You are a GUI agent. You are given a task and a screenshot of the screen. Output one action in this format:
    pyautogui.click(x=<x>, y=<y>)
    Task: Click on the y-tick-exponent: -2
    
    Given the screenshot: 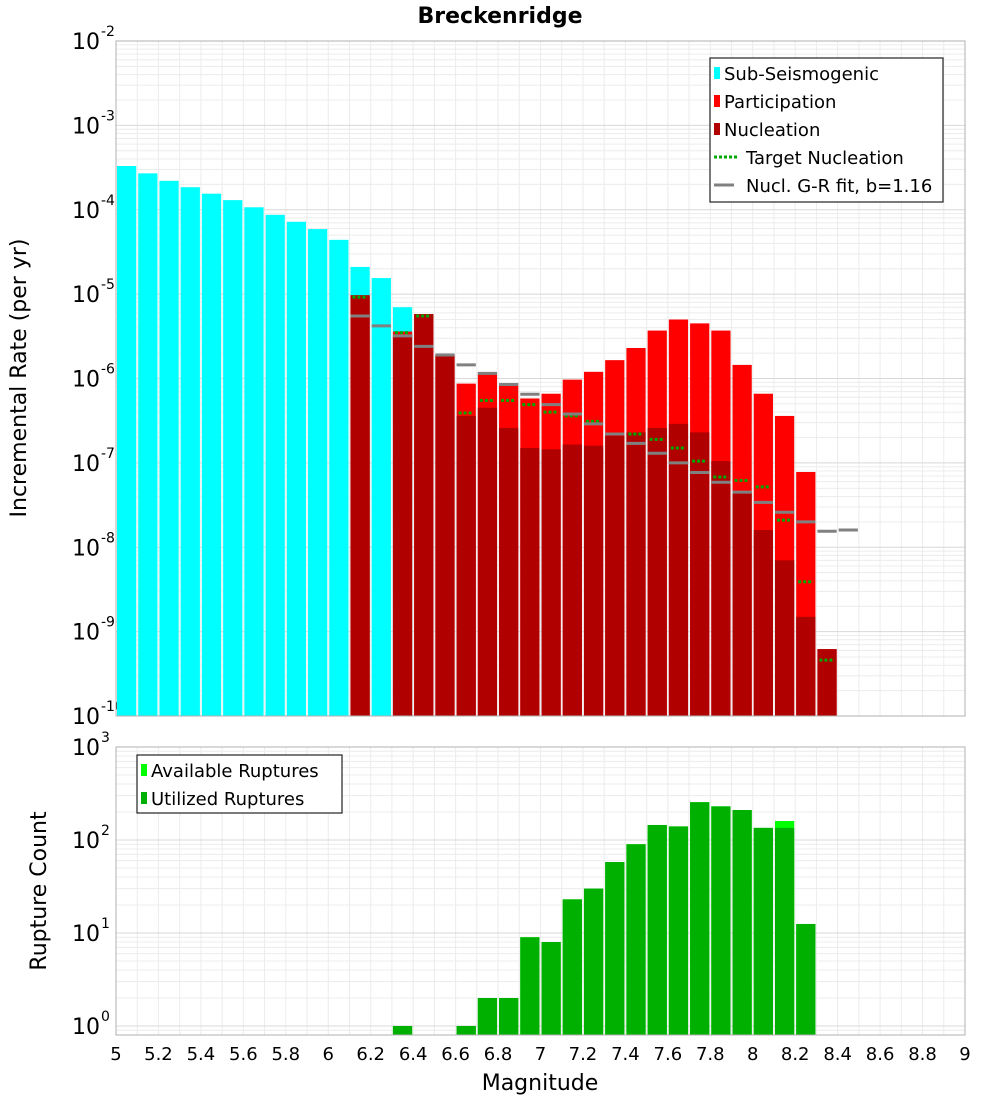 What is the action you would take?
    pyautogui.click(x=108, y=32)
    